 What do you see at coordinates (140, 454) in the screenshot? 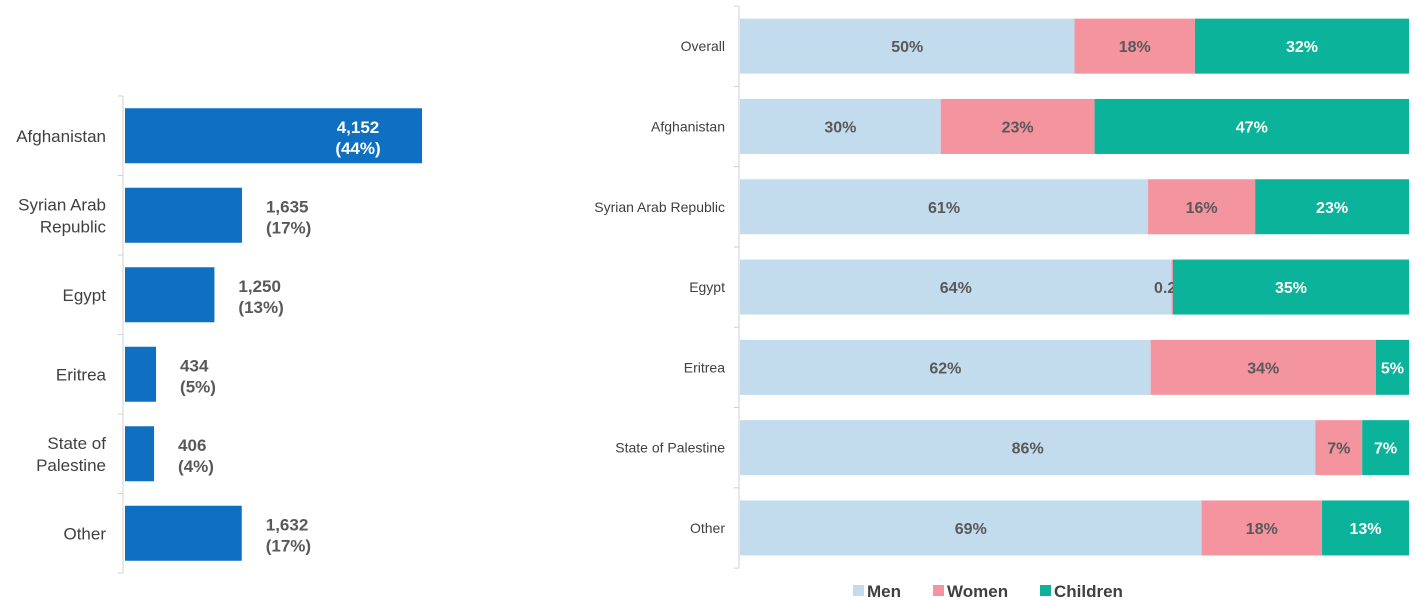
I see `left-bar-state-of-palestine` at bounding box center [140, 454].